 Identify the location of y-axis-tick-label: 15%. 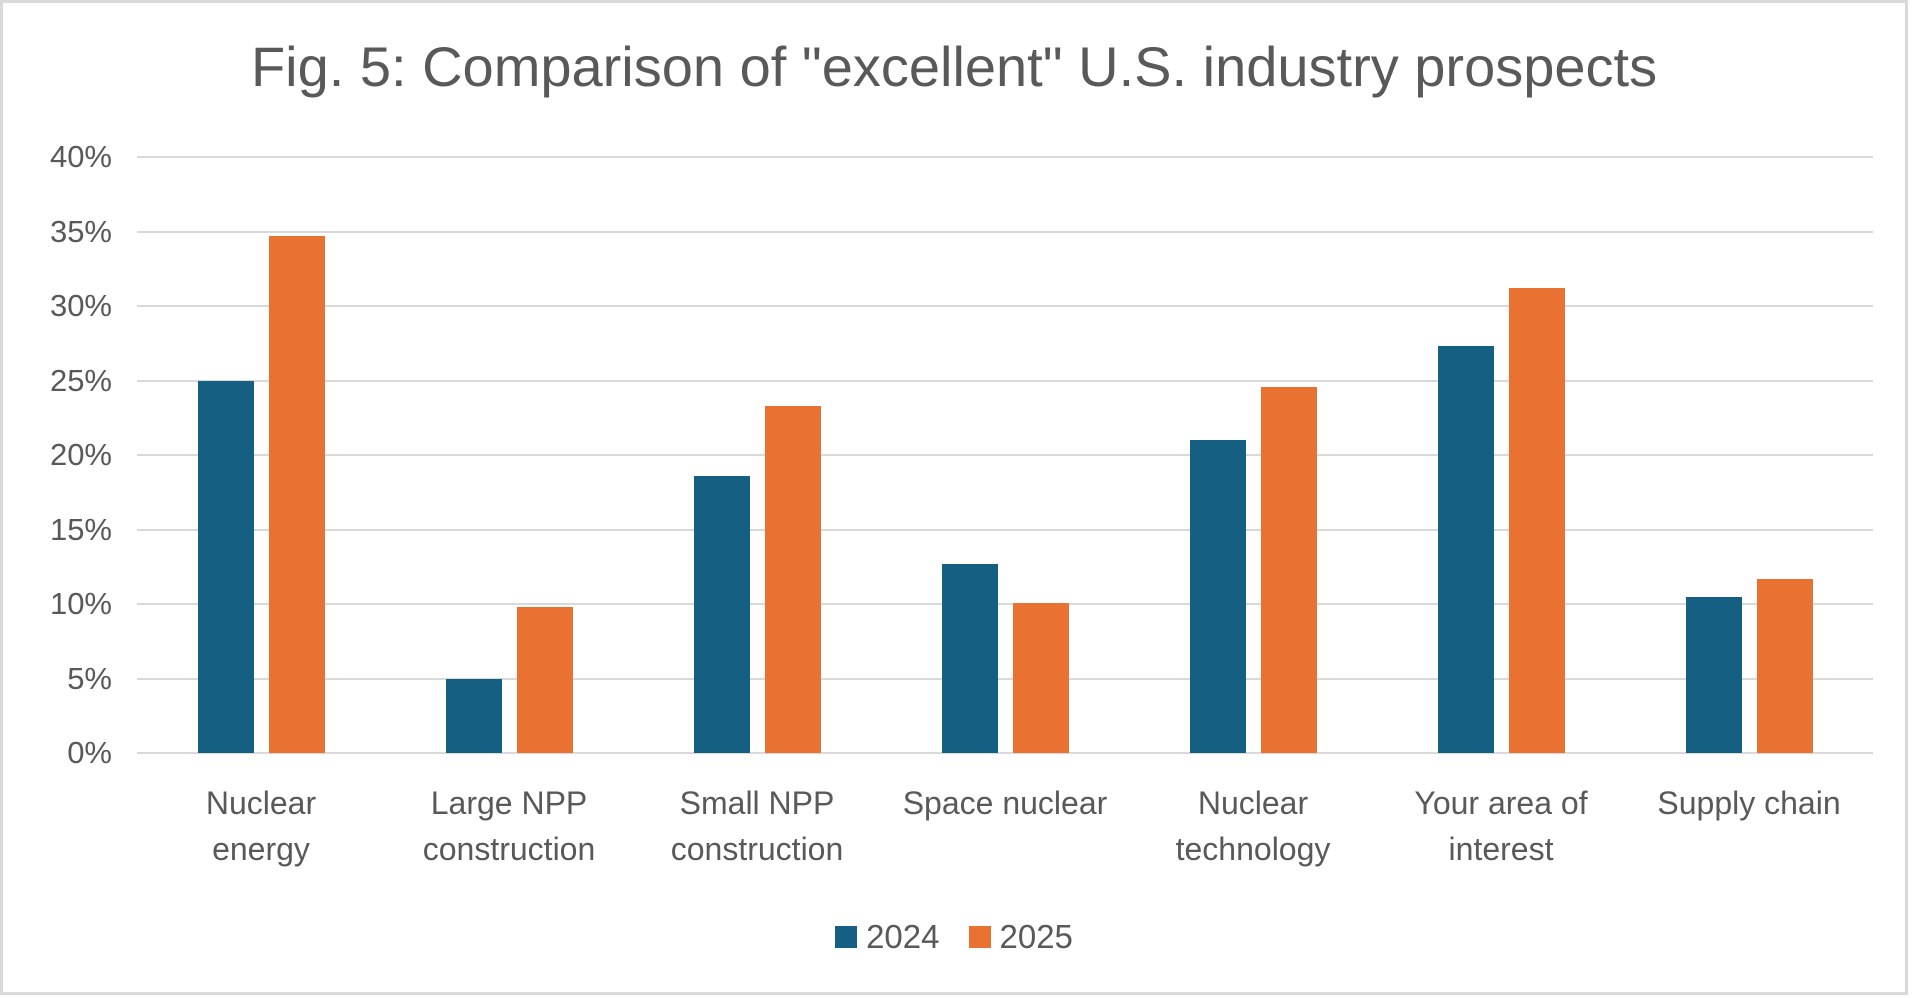
(80, 529).